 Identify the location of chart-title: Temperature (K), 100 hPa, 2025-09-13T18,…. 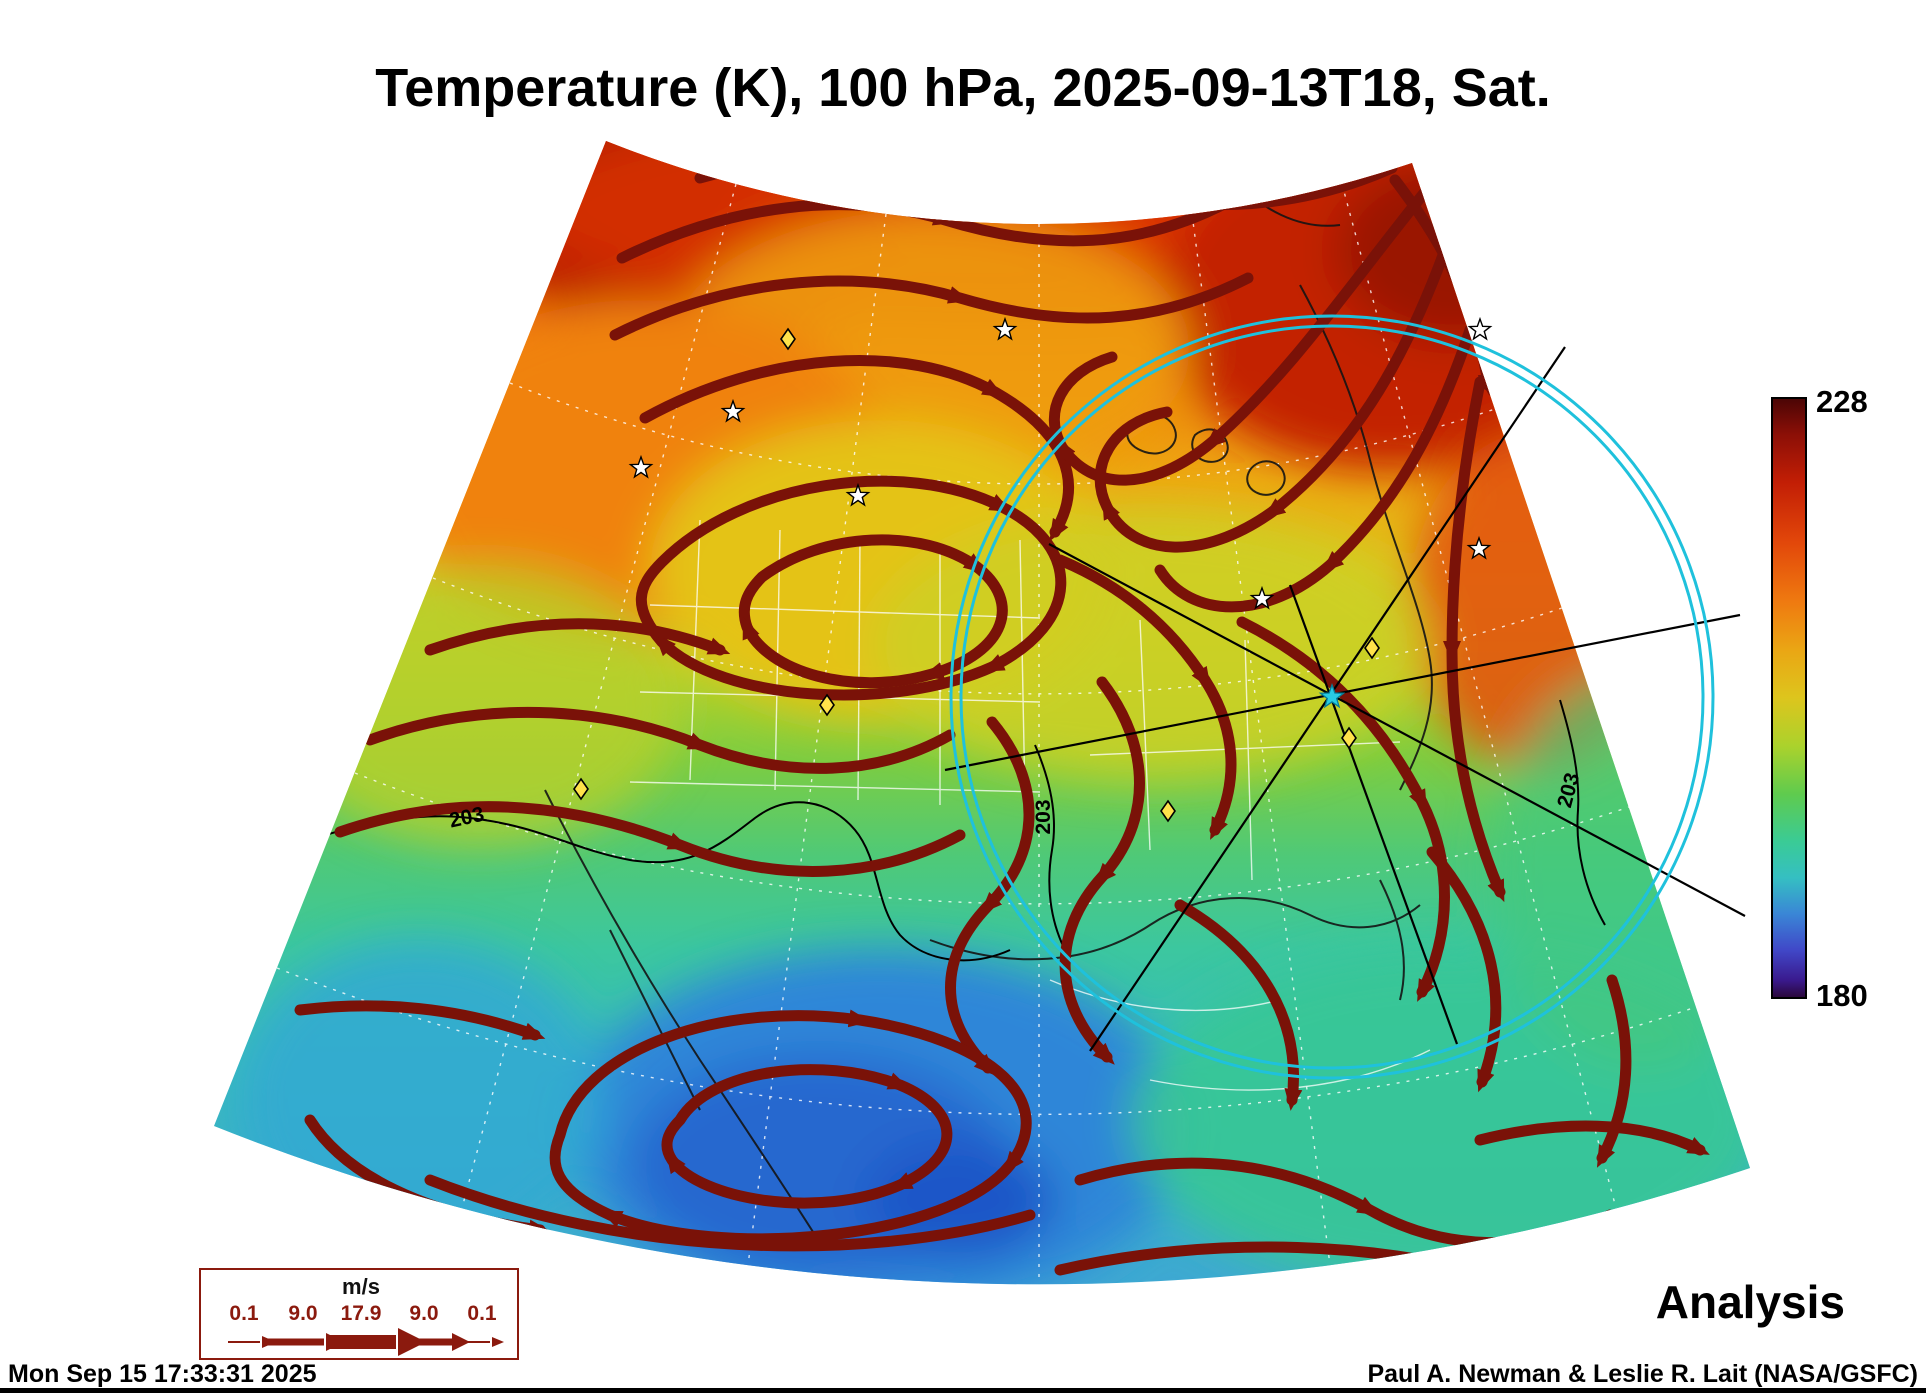
(963, 88).